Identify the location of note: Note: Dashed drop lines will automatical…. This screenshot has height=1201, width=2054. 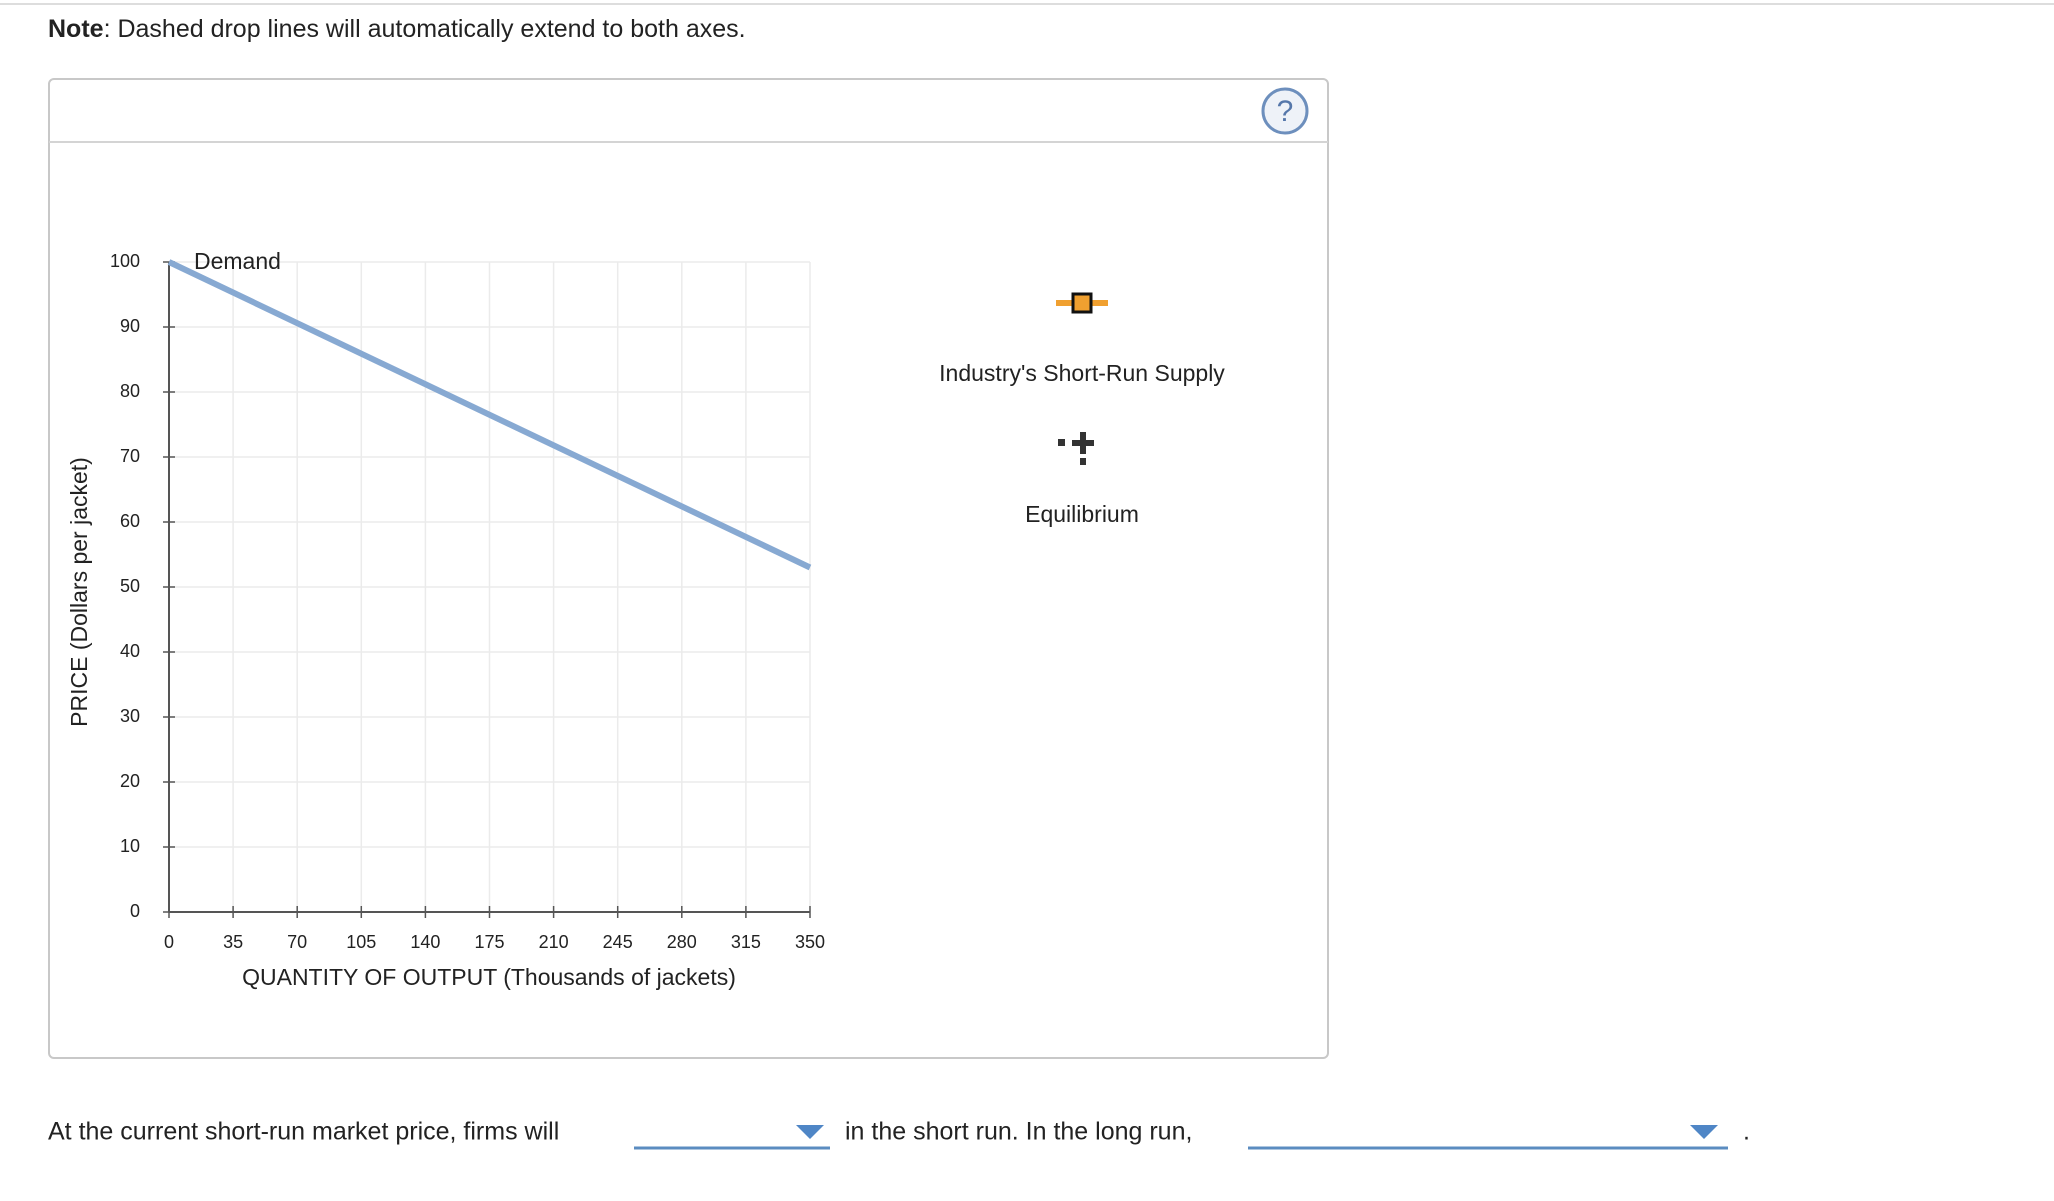
(397, 29).